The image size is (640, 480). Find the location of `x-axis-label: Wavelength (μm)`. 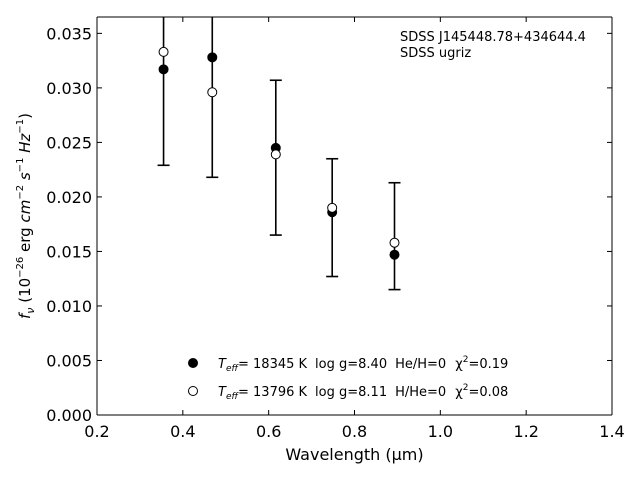

x-axis-label: Wavelength (μm) is located at coordinates (354, 454).